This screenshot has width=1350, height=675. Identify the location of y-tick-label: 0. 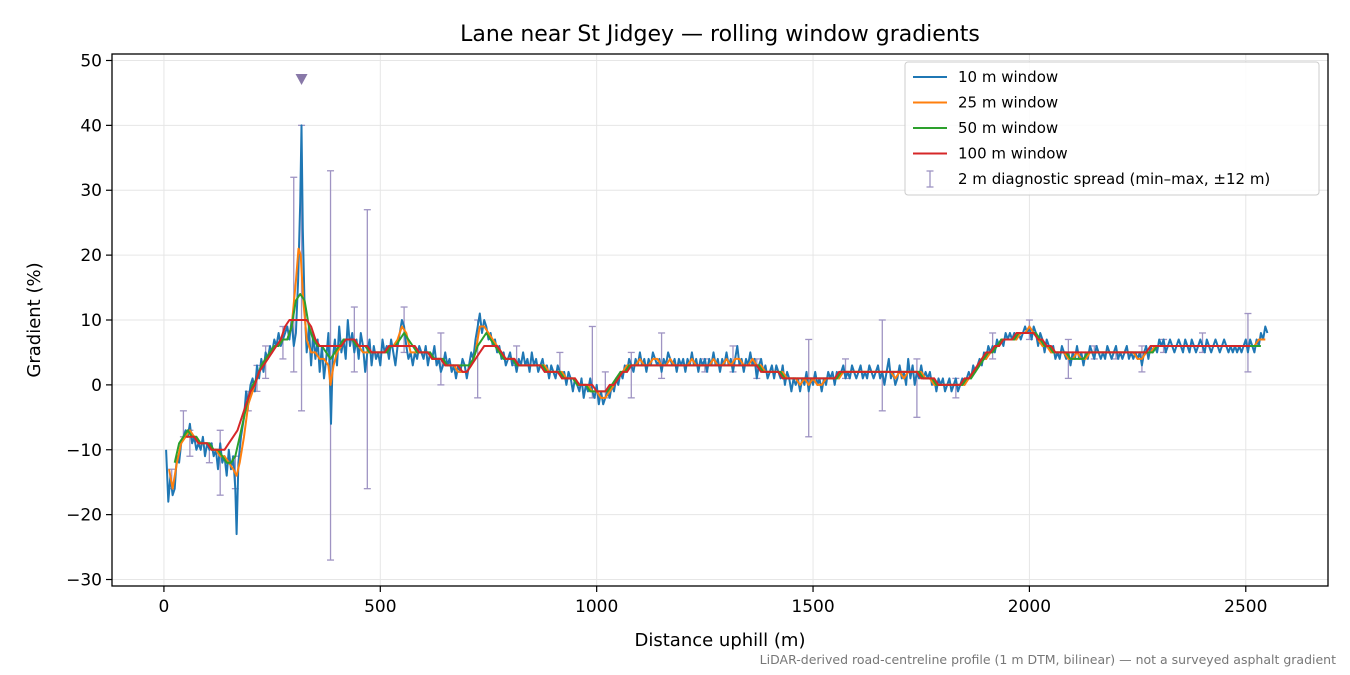
(96, 386).